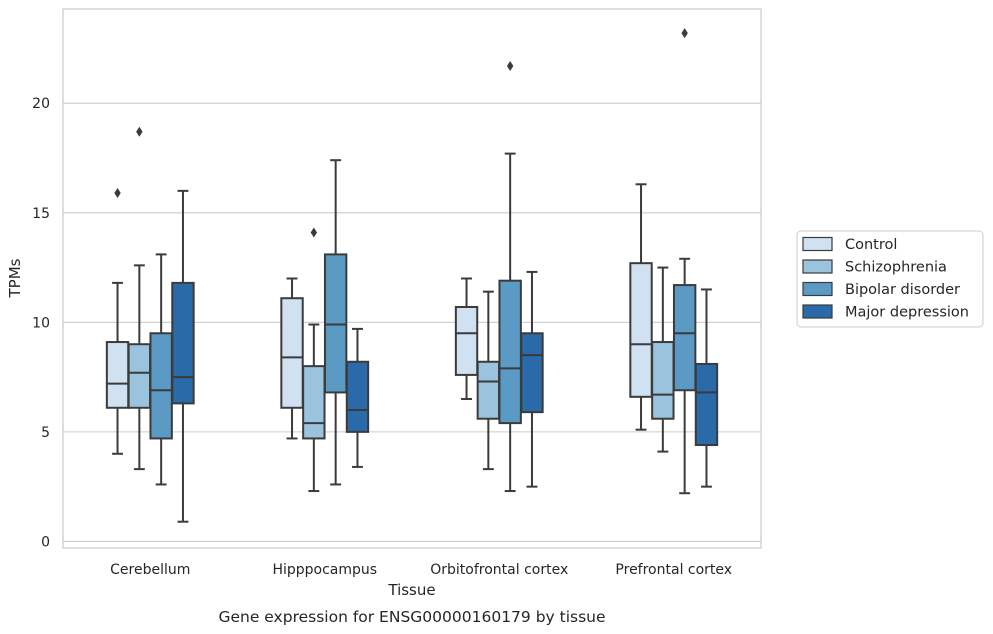 The image size is (993, 634). What do you see at coordinates (45, 542) in the screenshot?
I see `y-tick-label: 0` at bounding box center [45, 542].